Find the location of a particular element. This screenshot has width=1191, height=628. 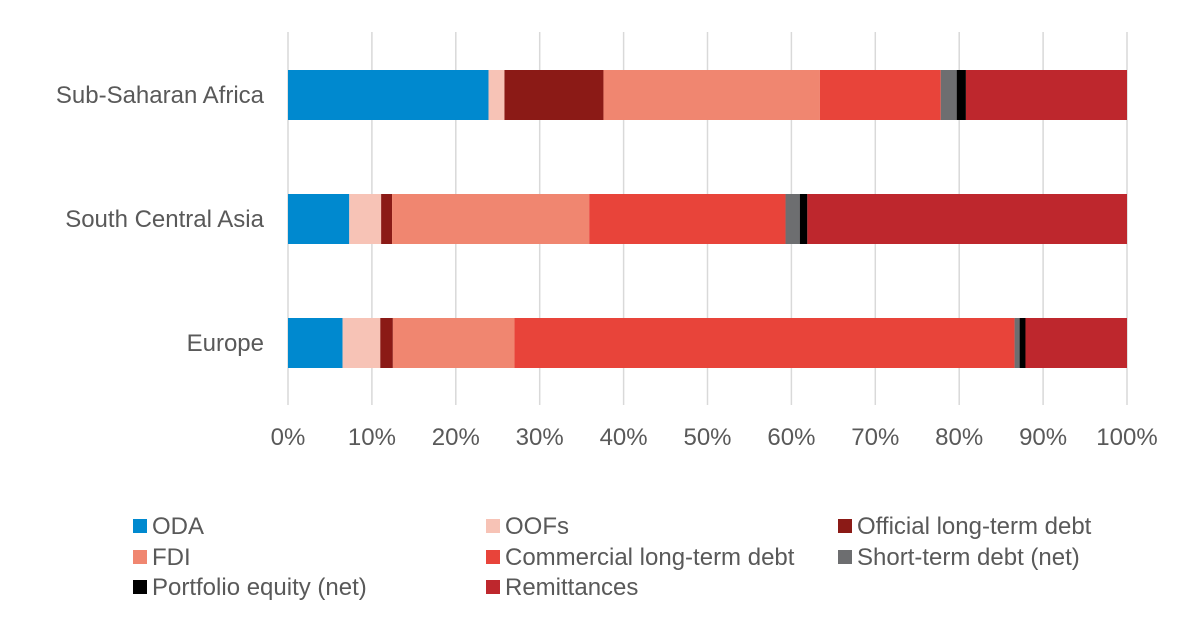

x-axis-ticks: 0% 10% 20% 30% 40% 50% 60% 70% 80% 90% 100% is located at coordinates (714, 437).